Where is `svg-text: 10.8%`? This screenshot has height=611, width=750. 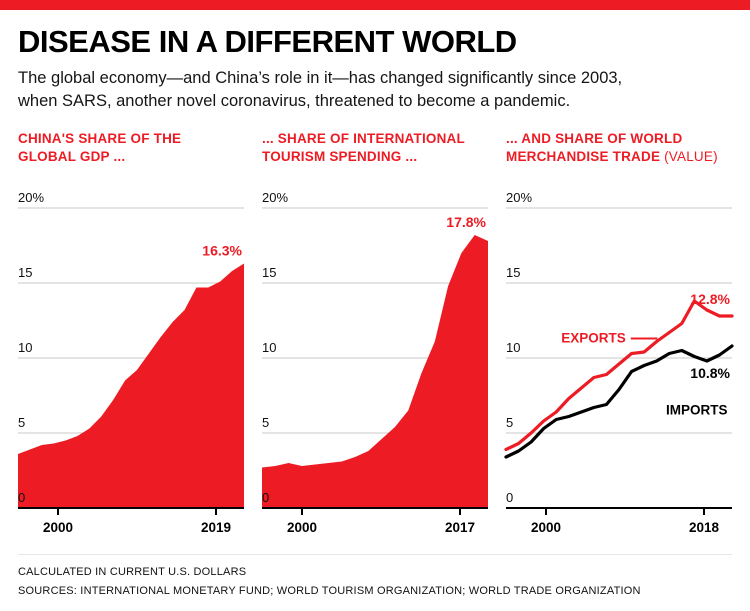
svg-text: 10.8% is located at coordinates (710, 373).